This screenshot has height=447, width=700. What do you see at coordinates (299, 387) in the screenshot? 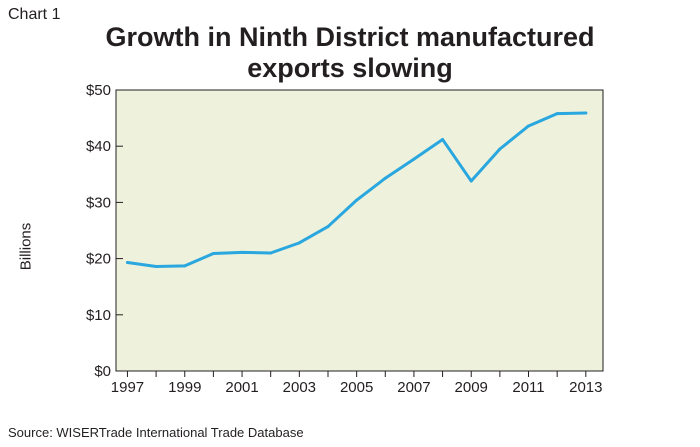
I see `x-tick-label: 2003` at bounding box center [299, 387].